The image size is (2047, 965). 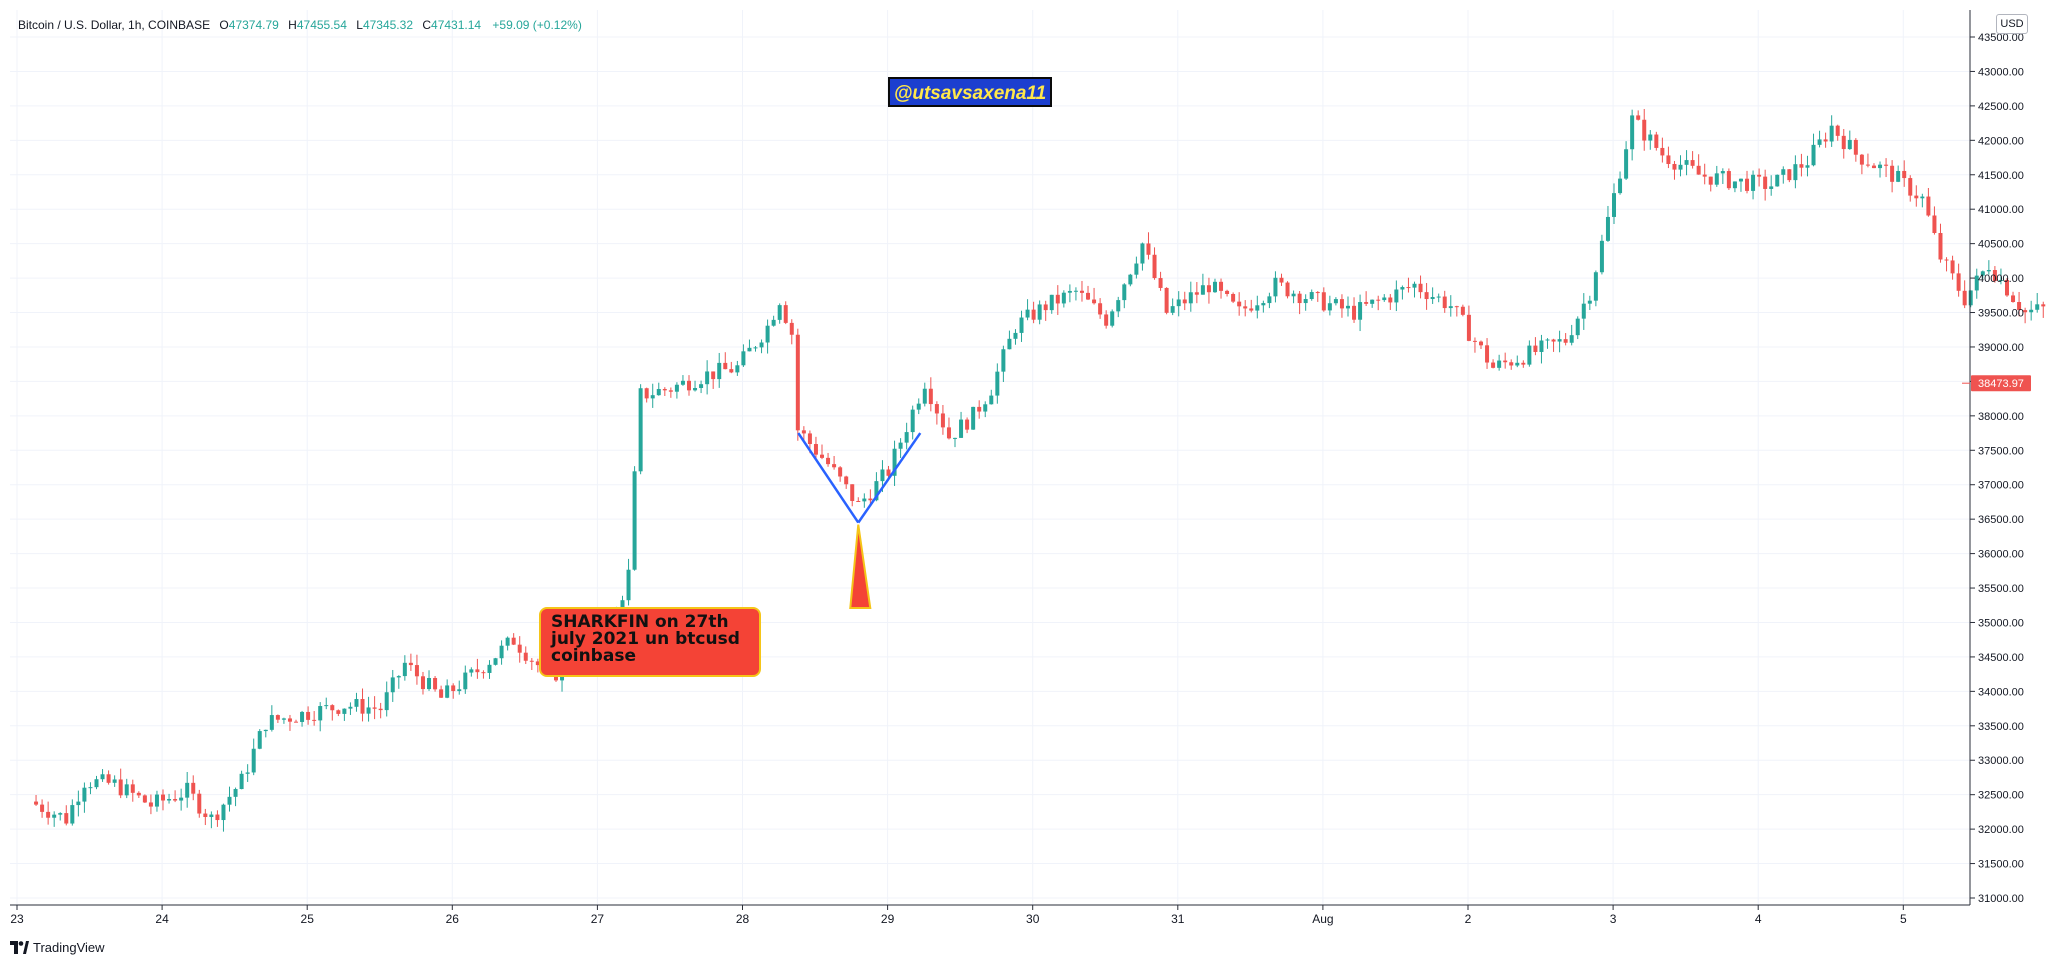 I want to click on low-label: L, so click(x=359, y=25).